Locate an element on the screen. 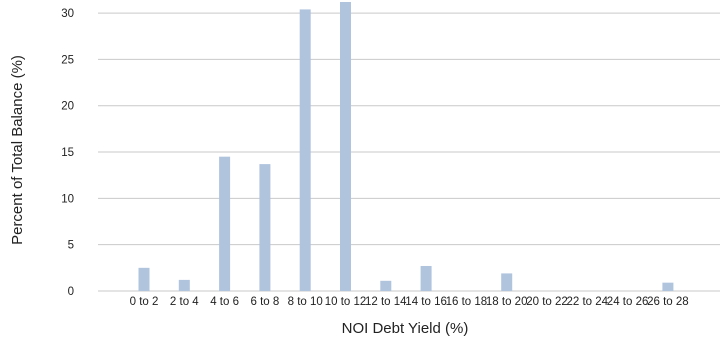 This screenshot has height=340, width=720. x-tick-label: 18 to 20 is located at coordinates (507, 302).